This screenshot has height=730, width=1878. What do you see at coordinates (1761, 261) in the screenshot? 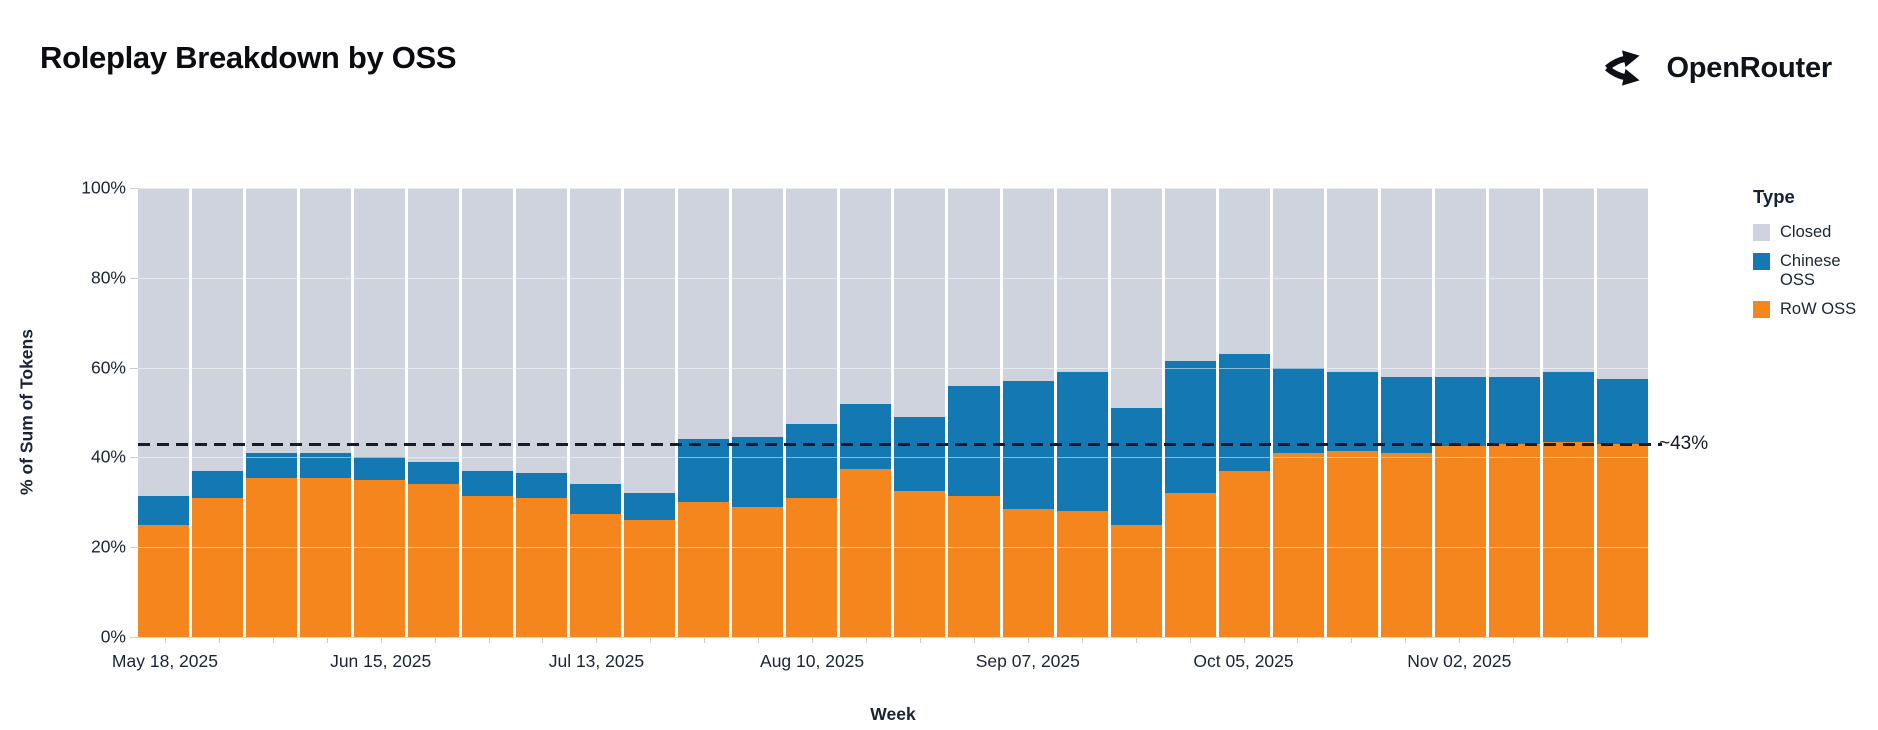
I see `legend-swatch-chinese-oss` at bounding box center [1761, 261].